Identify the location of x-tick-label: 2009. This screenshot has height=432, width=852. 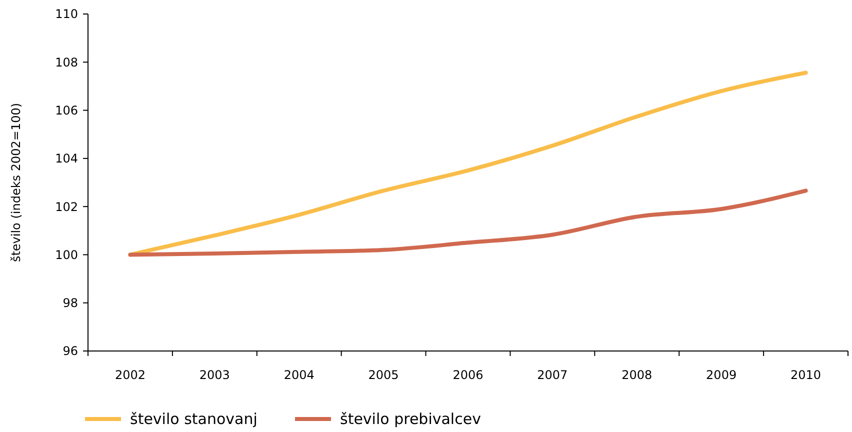
(721, 375).